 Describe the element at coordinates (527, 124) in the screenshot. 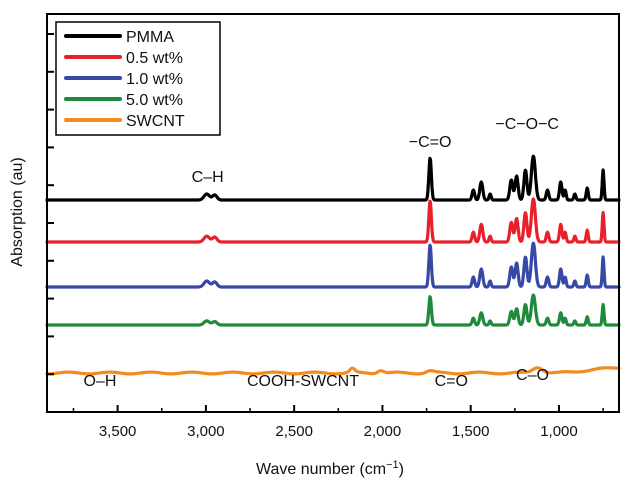

I see `annotation-label: −C−O−C` at that location.